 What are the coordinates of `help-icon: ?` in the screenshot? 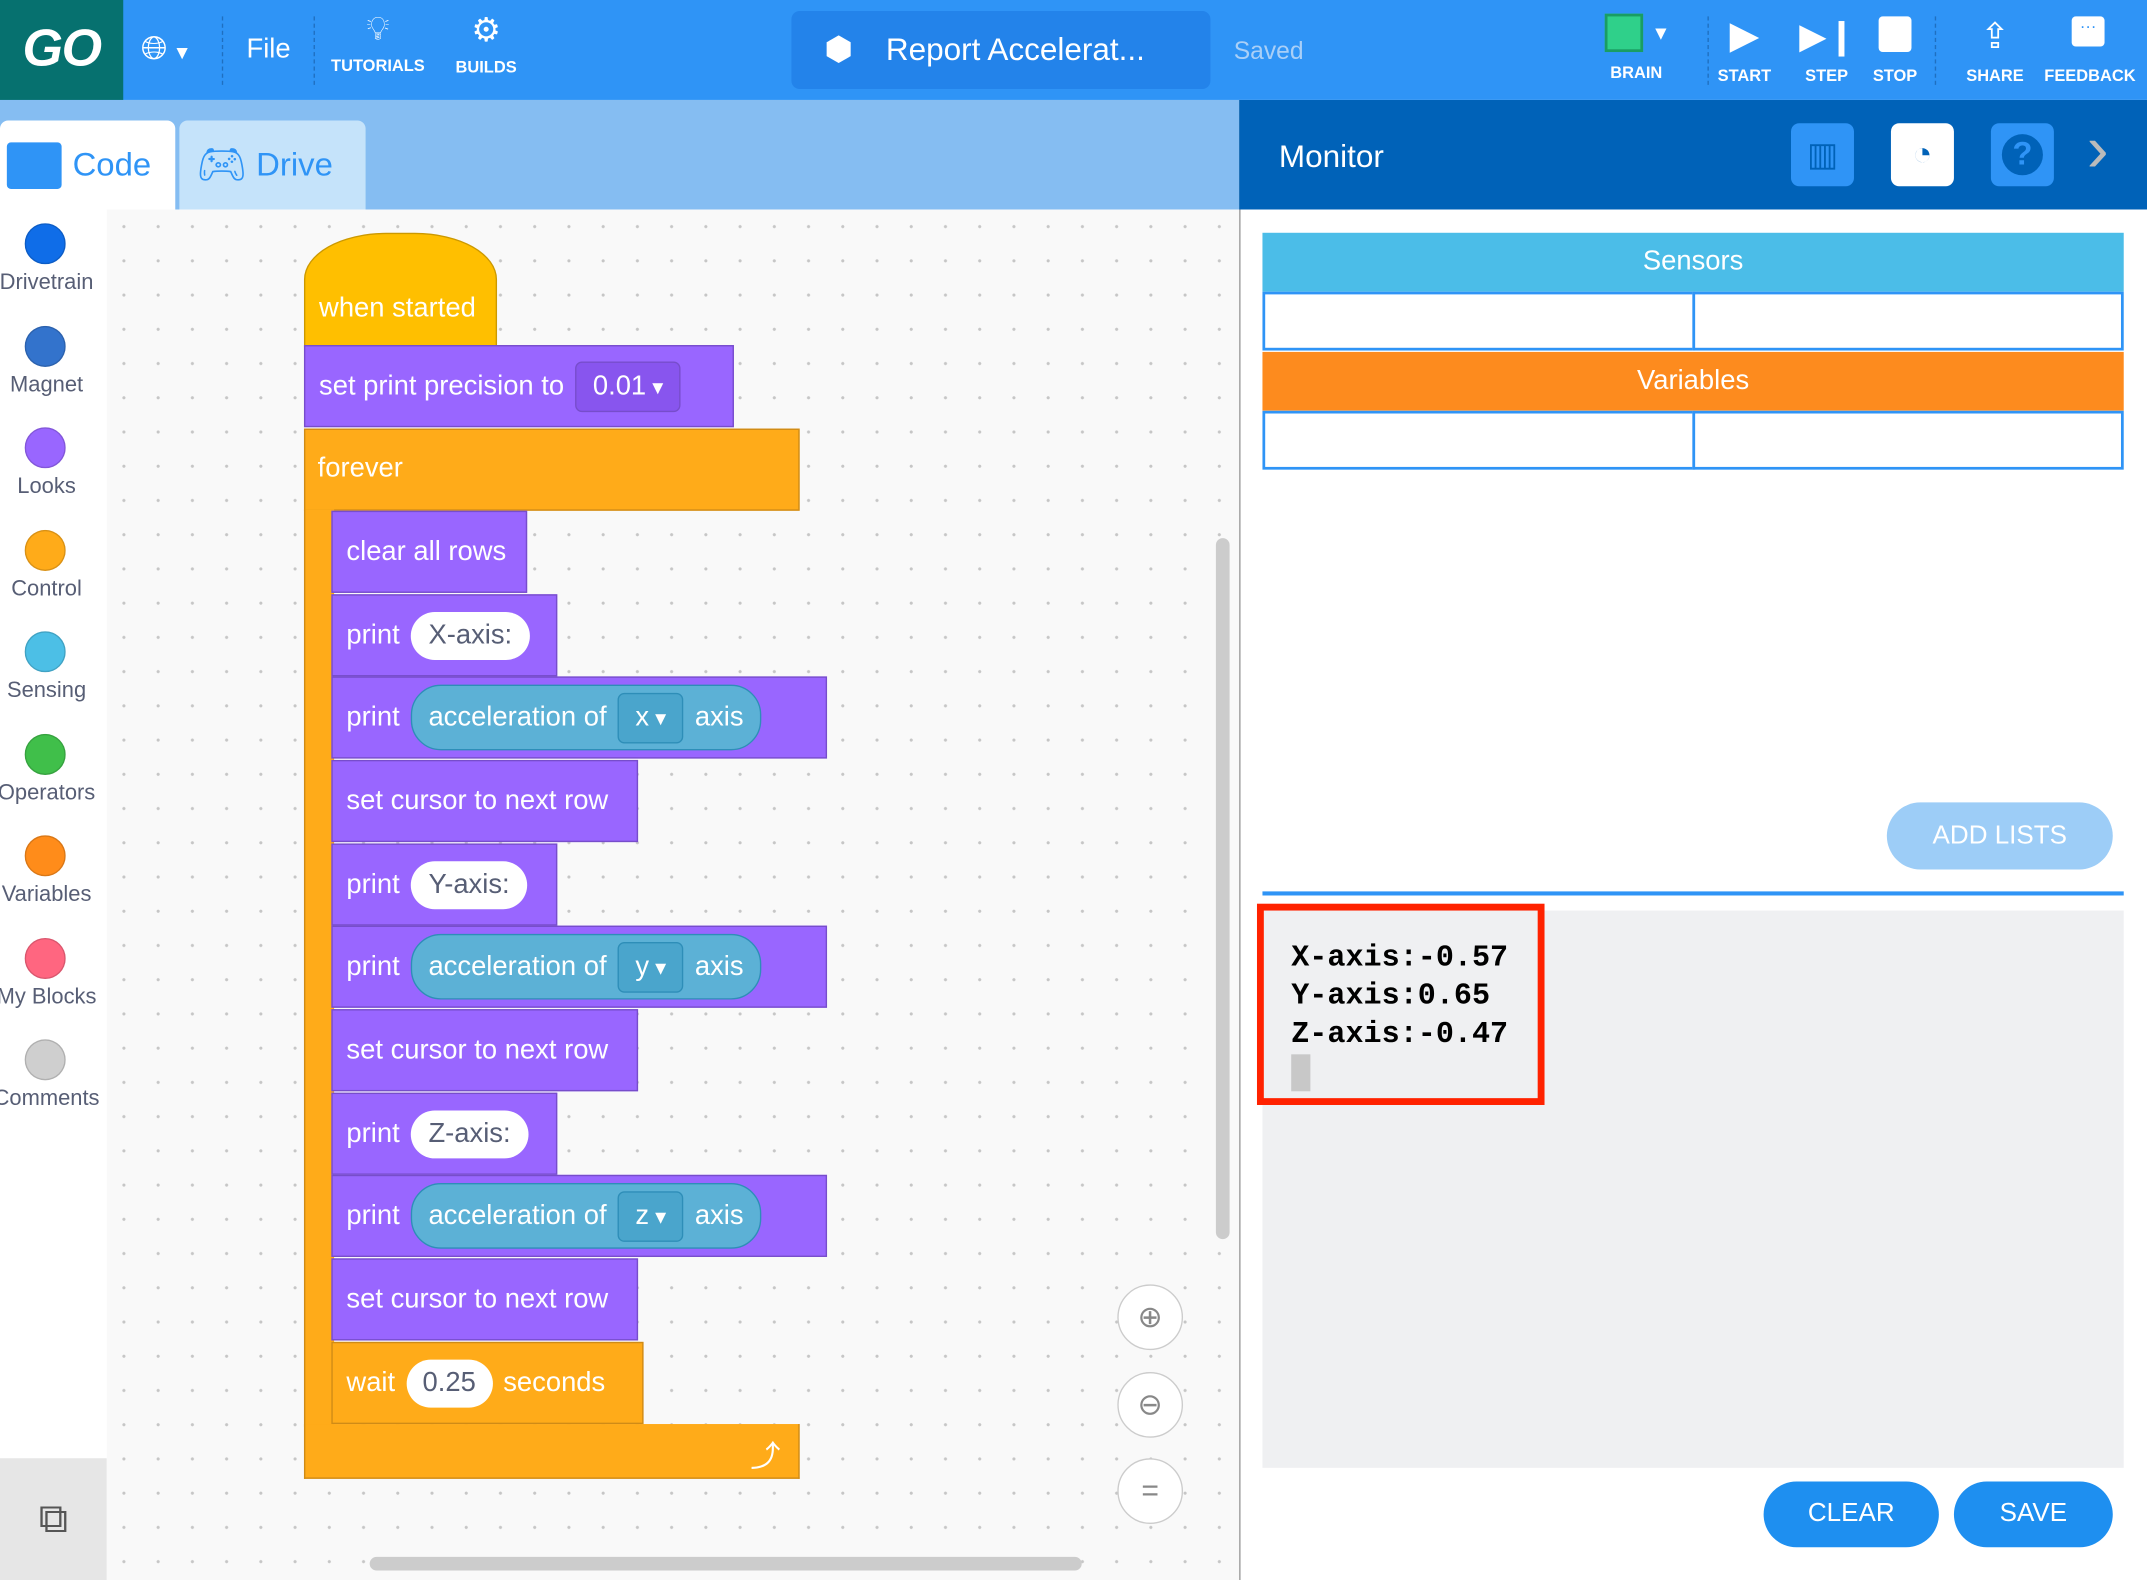 It's located at (2022, 155).